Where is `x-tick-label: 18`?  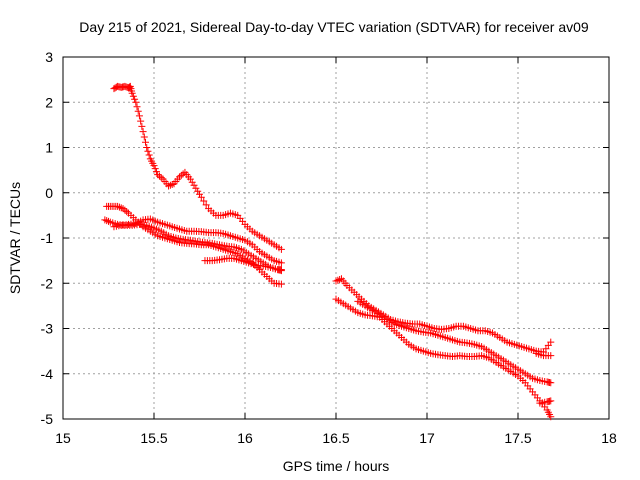
x-tick-label: 18 is located at coordinates (609, 438).